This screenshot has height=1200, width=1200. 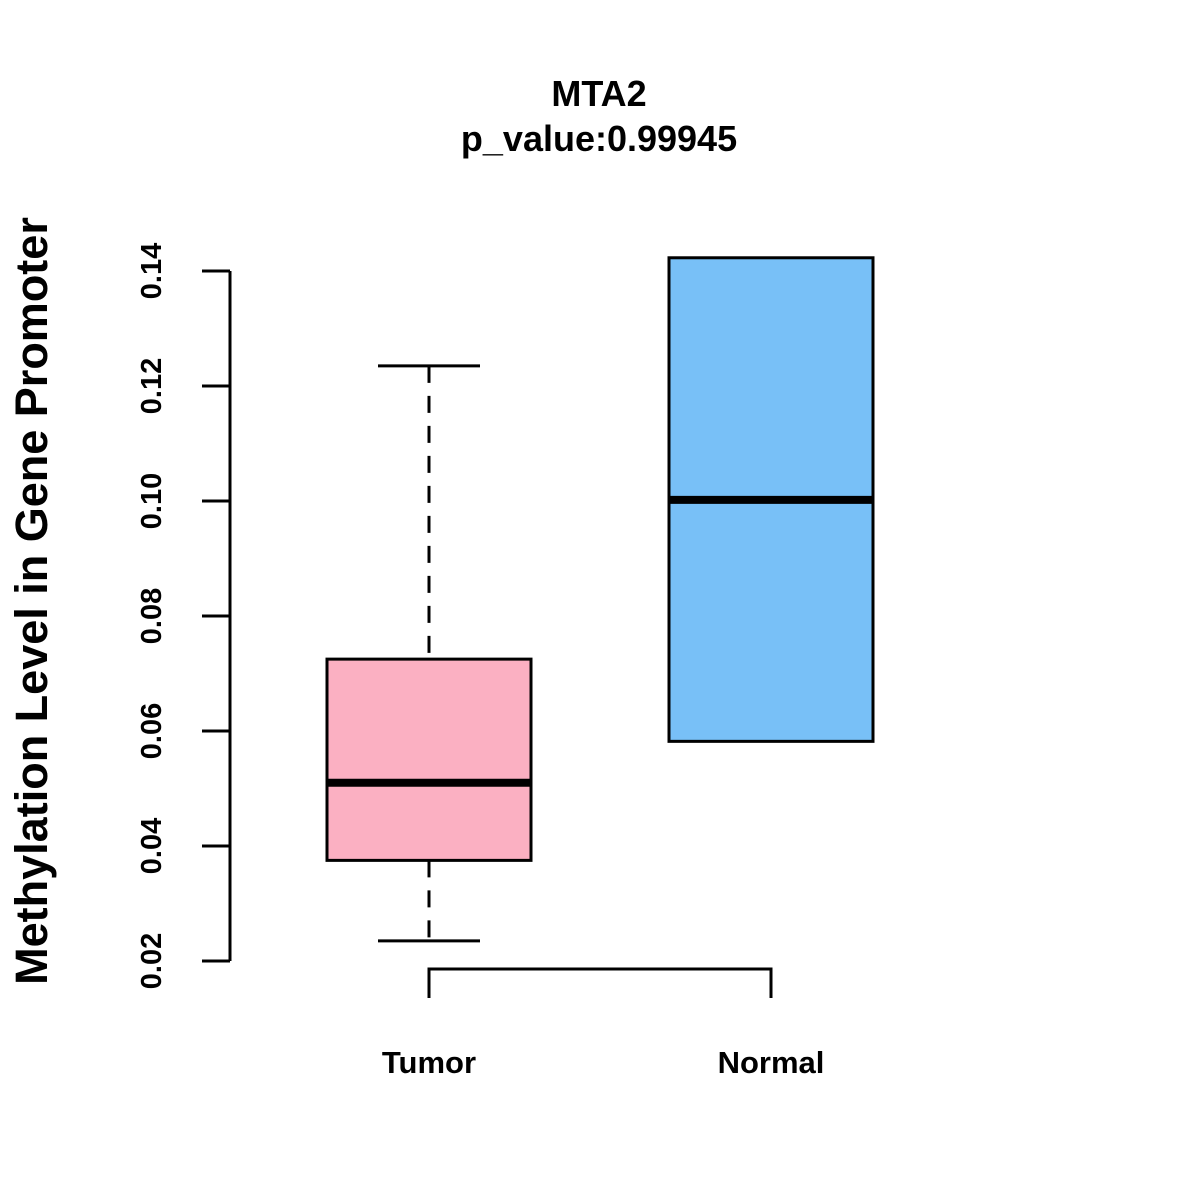 What do you see at coordinates (598, 93) in the screenshot?
I see `chart-title: MTA2` at bounding box center [598, 93].